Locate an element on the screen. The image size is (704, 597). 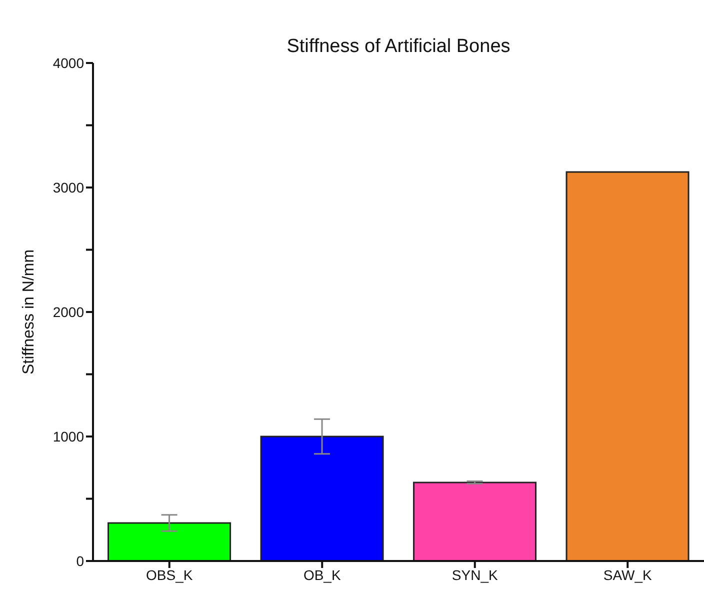
x-tick-label: SYN_K is located at coordinates (475, 574).